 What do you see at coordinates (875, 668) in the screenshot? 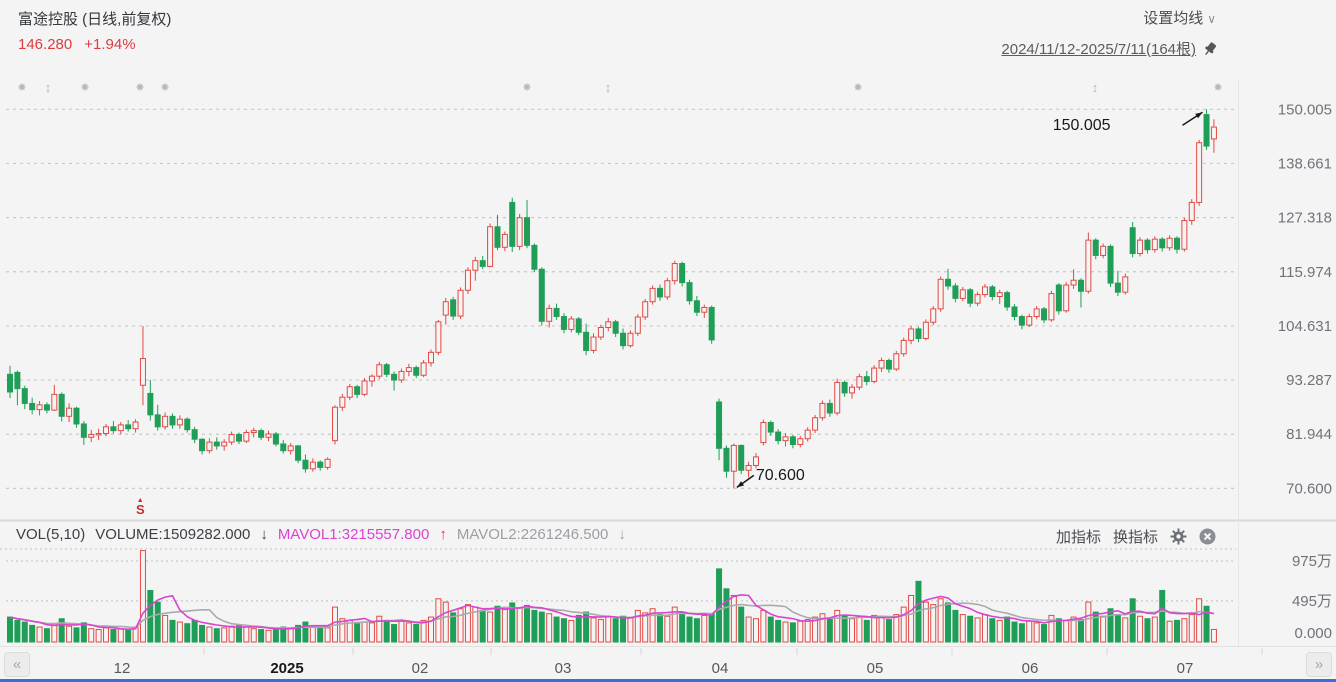
I see `x-axis-label: 05` at bounding box center [875, 668].